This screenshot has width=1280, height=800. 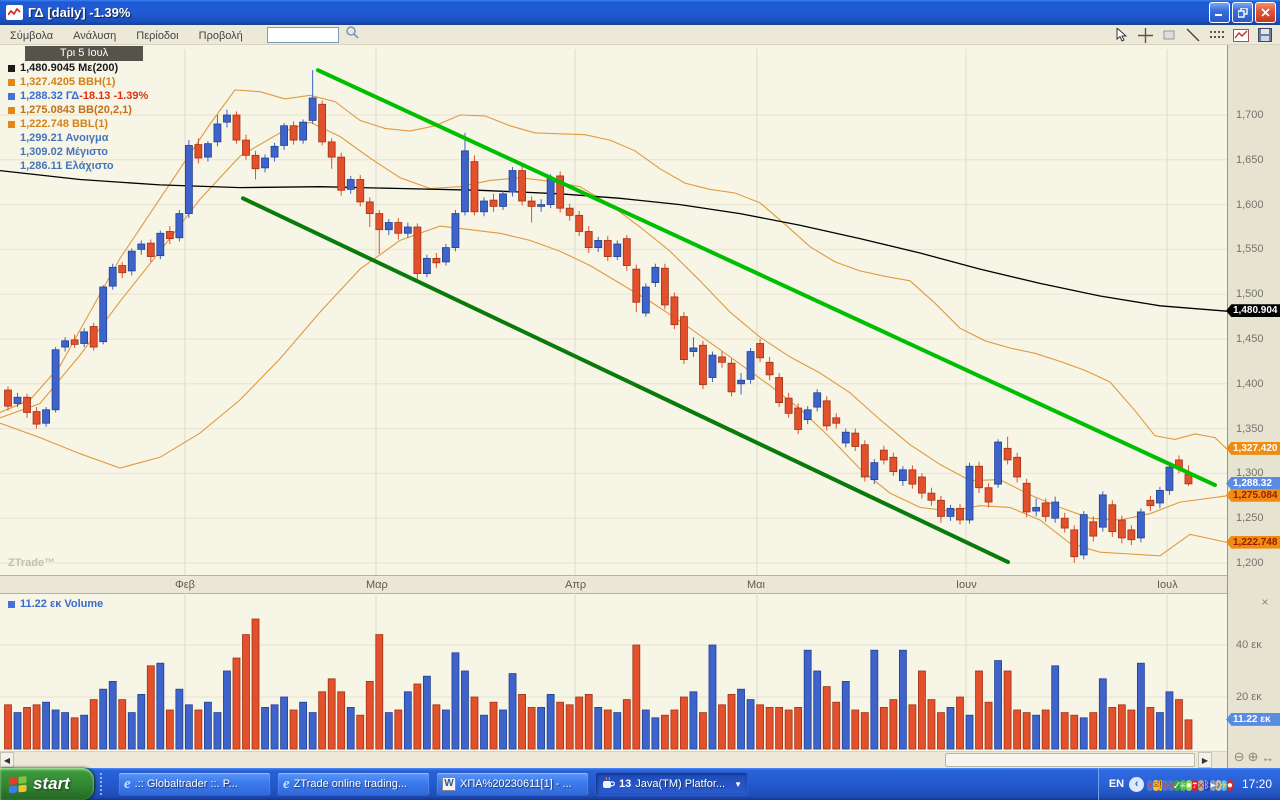 I want to click on volume-speaker-icon: ♪, so click(x=1218, y=785).